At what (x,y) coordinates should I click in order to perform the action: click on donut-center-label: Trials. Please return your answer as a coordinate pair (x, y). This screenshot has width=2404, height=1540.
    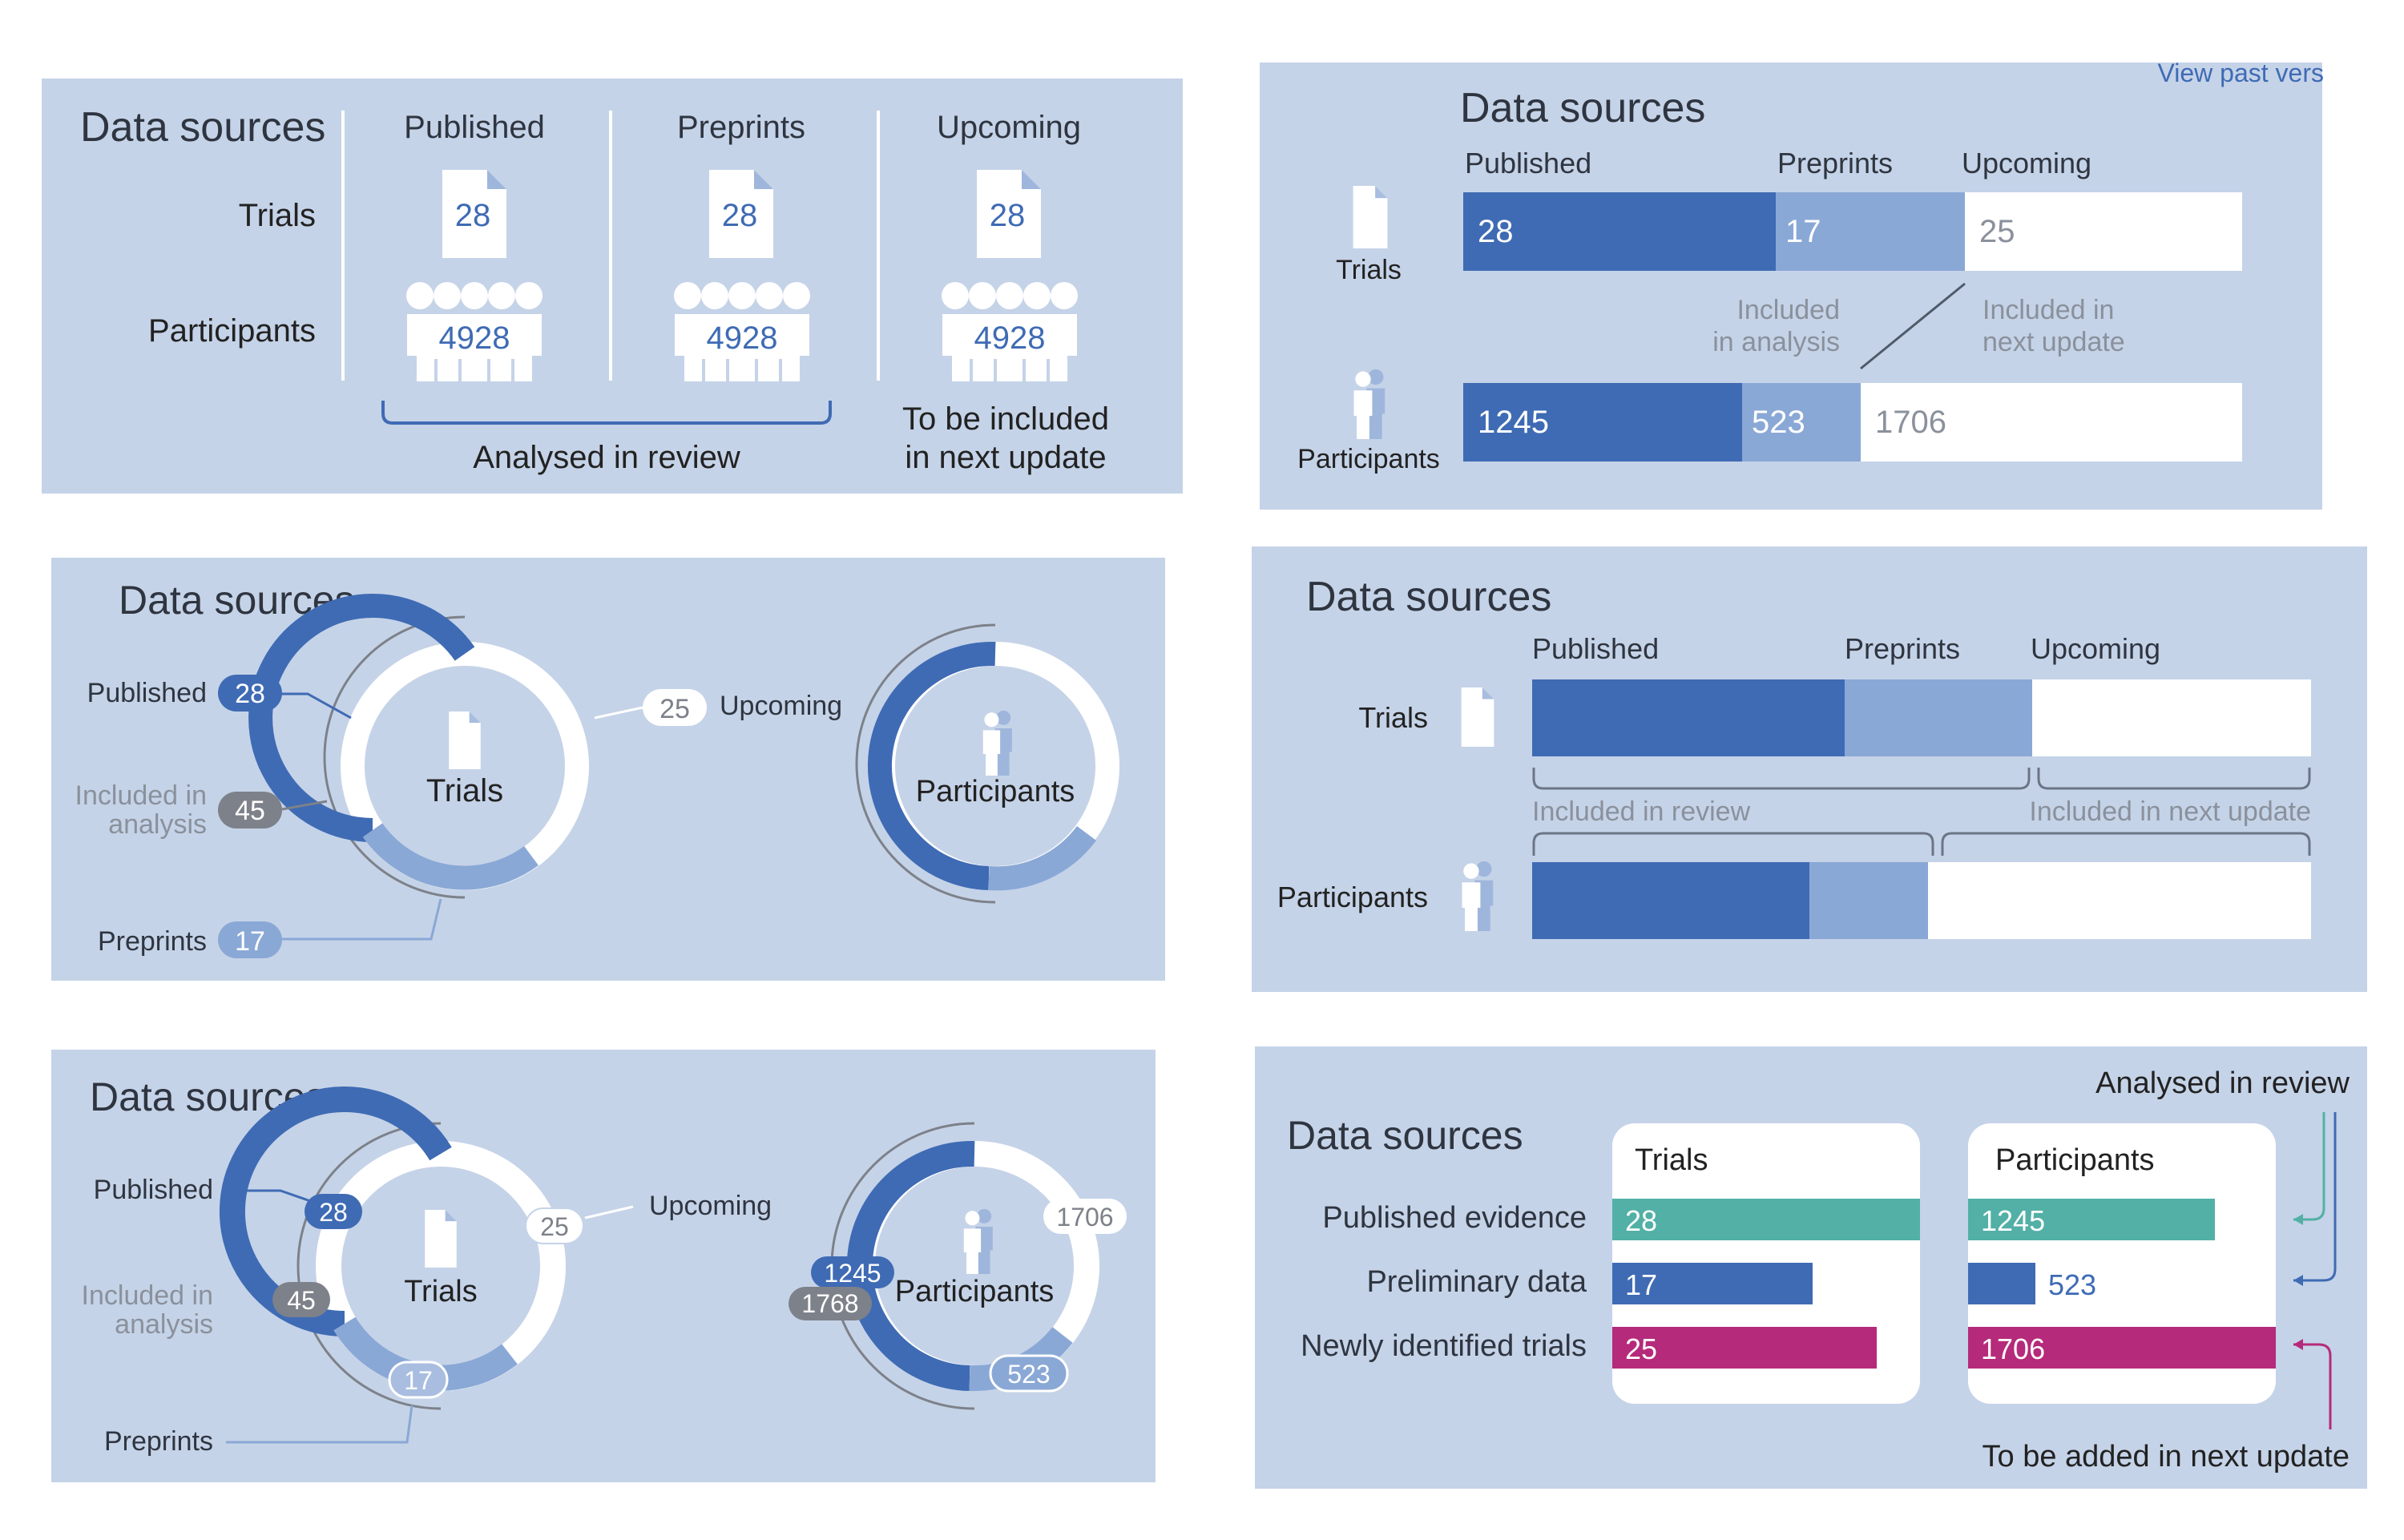
    Looking at the image, I should click on (464, 790).